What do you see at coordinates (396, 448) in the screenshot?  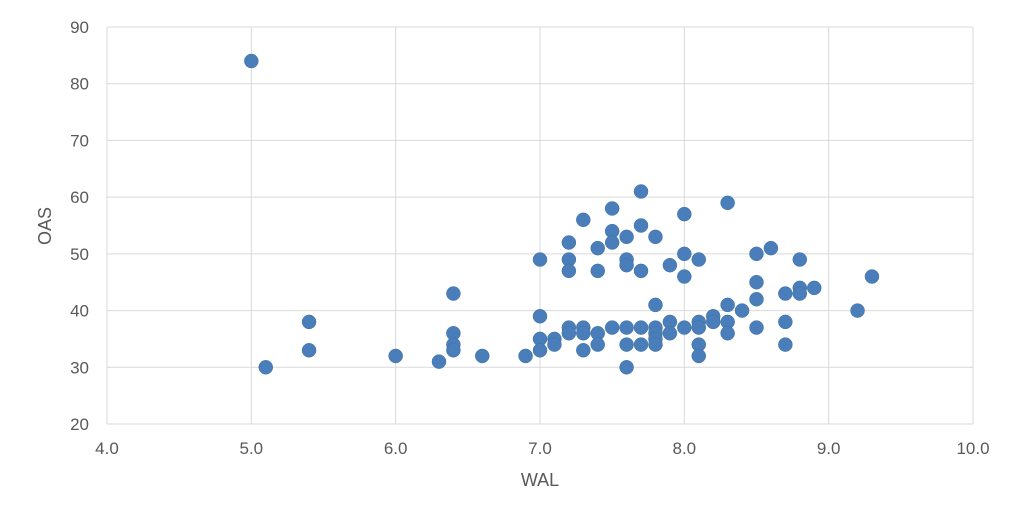 I see `x-tick-label: 6.0` at bounding box center [396, 448].